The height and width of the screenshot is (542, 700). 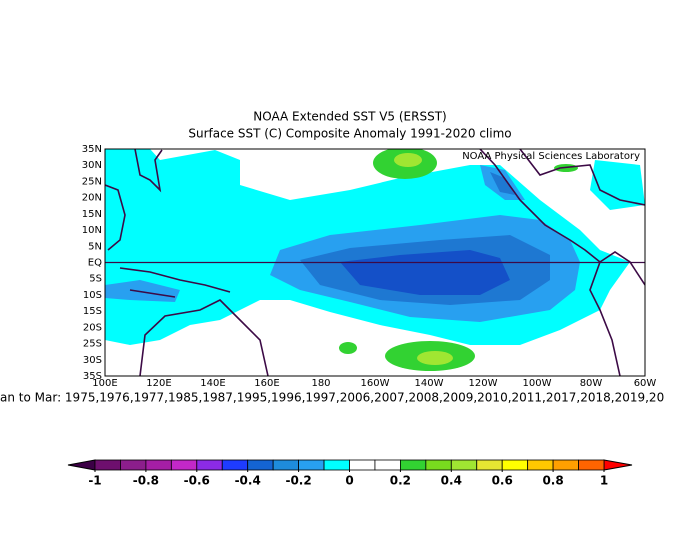 What do you see at coordinates (537, 383) in the screenshot?
I see `lon-label: 100W` at bounding box center [537, 383].